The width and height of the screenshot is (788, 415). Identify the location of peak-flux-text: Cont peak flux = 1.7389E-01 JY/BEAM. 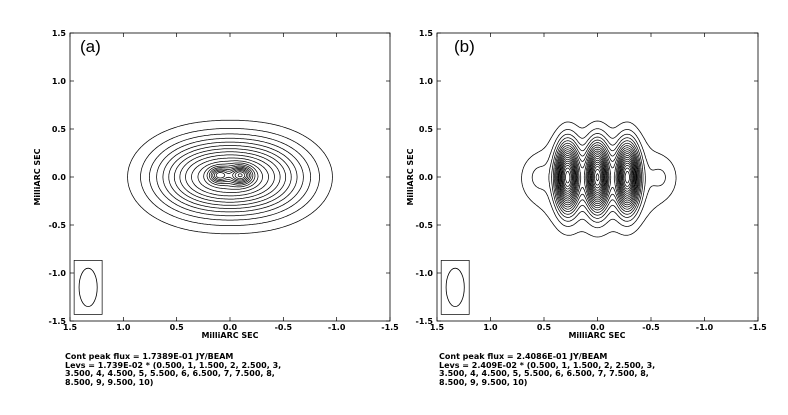
(149, 356).